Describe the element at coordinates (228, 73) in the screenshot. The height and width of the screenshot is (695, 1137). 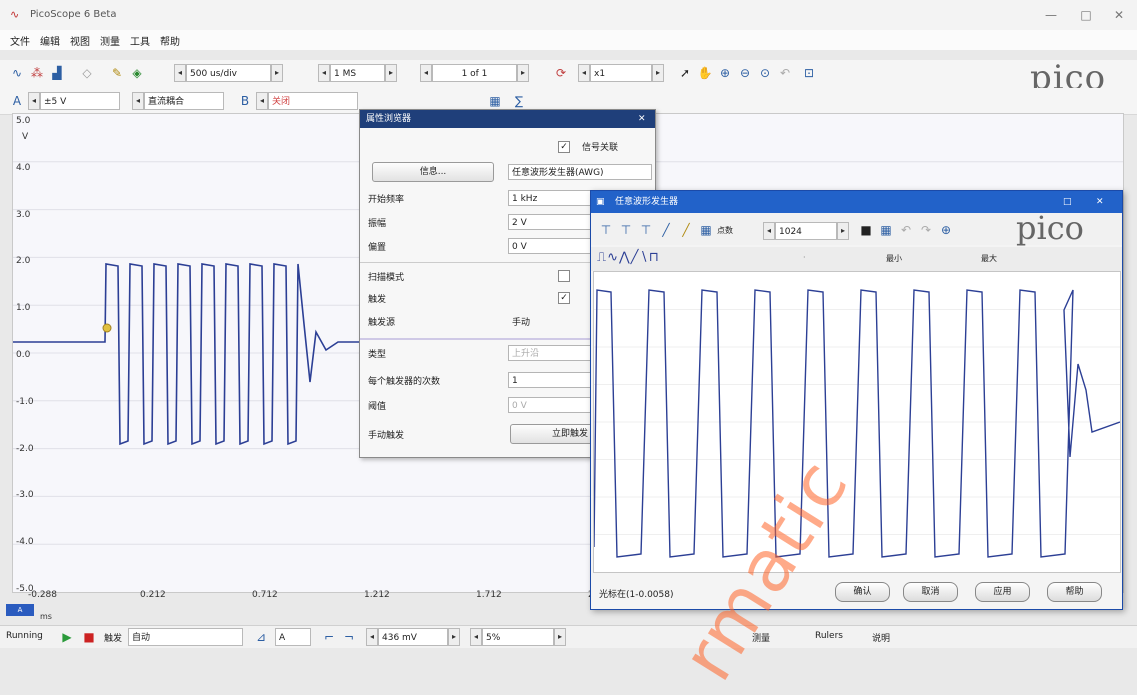
I see `timebase-select: 500 us/div` at that location.